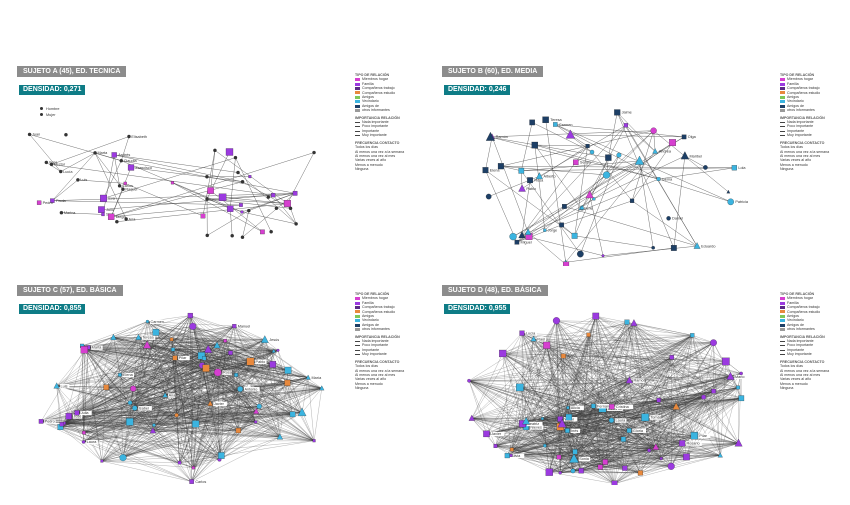  I want to click on node-label: Jaime, so click(627, 113).